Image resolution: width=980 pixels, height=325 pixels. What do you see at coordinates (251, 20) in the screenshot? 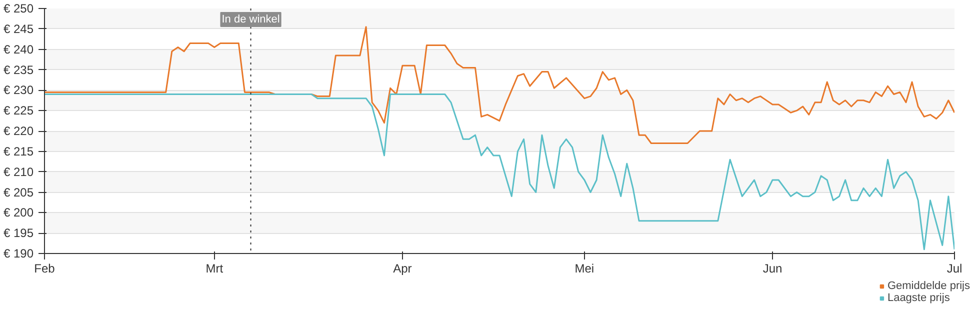
I see `ref-line-label: In de winkel` at bounding box center [251, 20].